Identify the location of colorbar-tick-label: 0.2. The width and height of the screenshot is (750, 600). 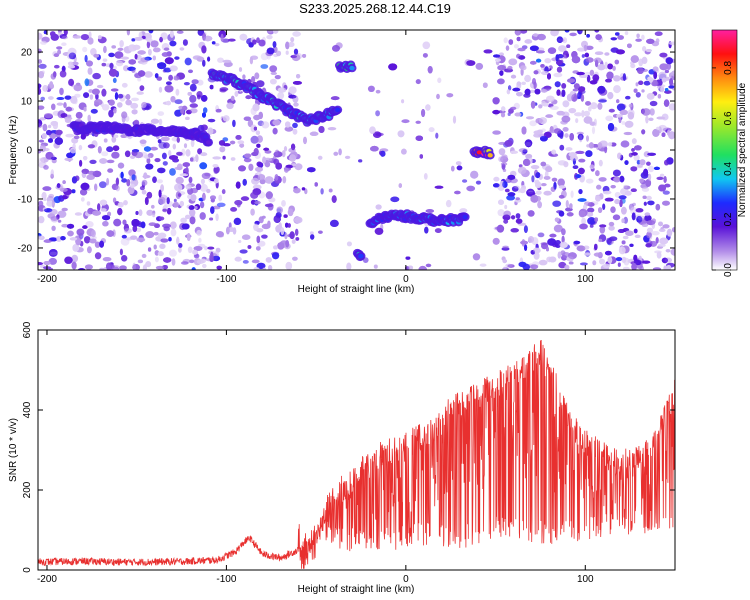
(728, 219).